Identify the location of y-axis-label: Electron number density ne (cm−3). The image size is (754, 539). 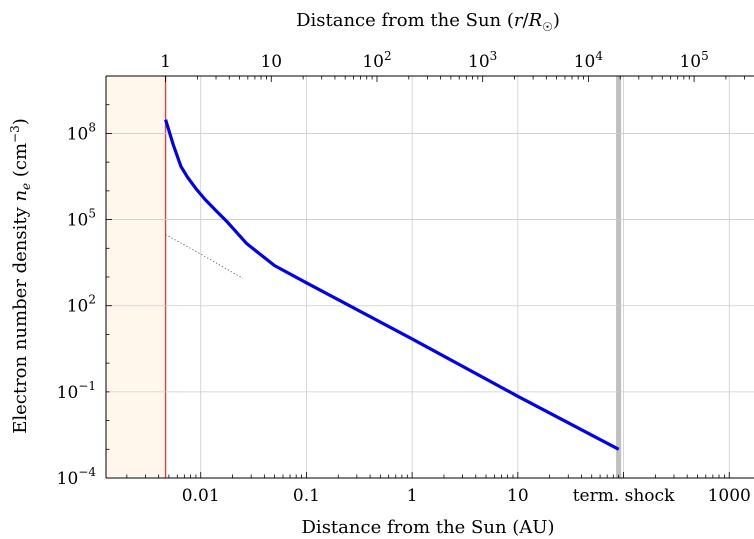
(20, 276).